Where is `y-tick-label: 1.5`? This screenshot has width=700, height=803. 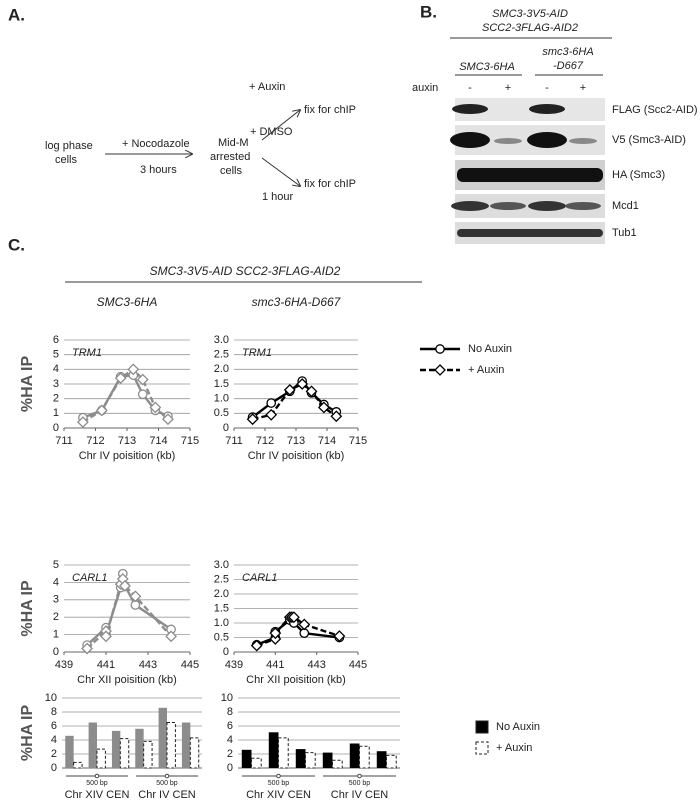
y-tick-label: 1.5 is located at coordinates (221, 608).